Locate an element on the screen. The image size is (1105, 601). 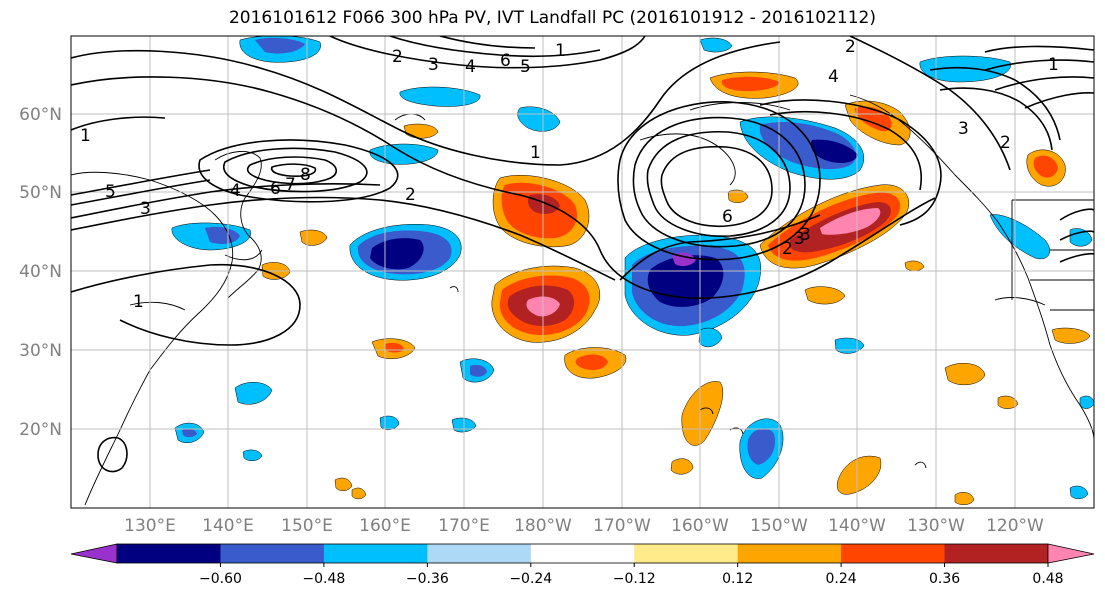
lat-label: 40°N is located at coordinates (40, 272).